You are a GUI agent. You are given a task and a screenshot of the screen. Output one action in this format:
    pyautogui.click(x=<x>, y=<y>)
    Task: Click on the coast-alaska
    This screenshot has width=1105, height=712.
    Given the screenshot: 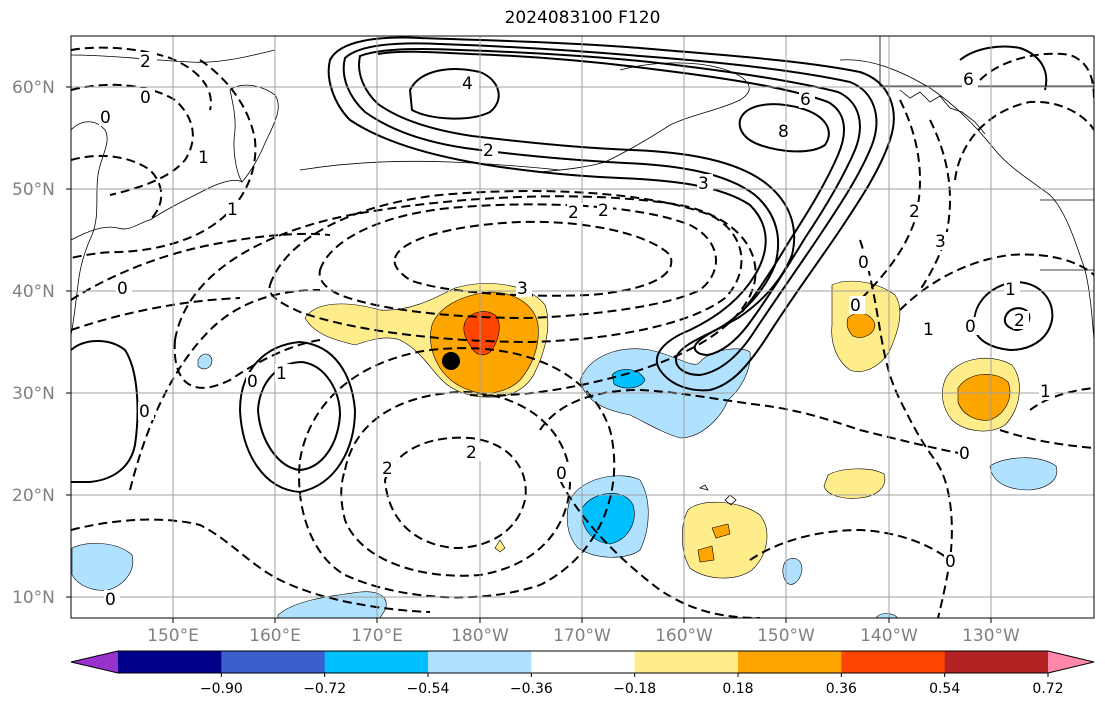 What is the action you would take?
    pyautogui.click(x=644, y=117)
    